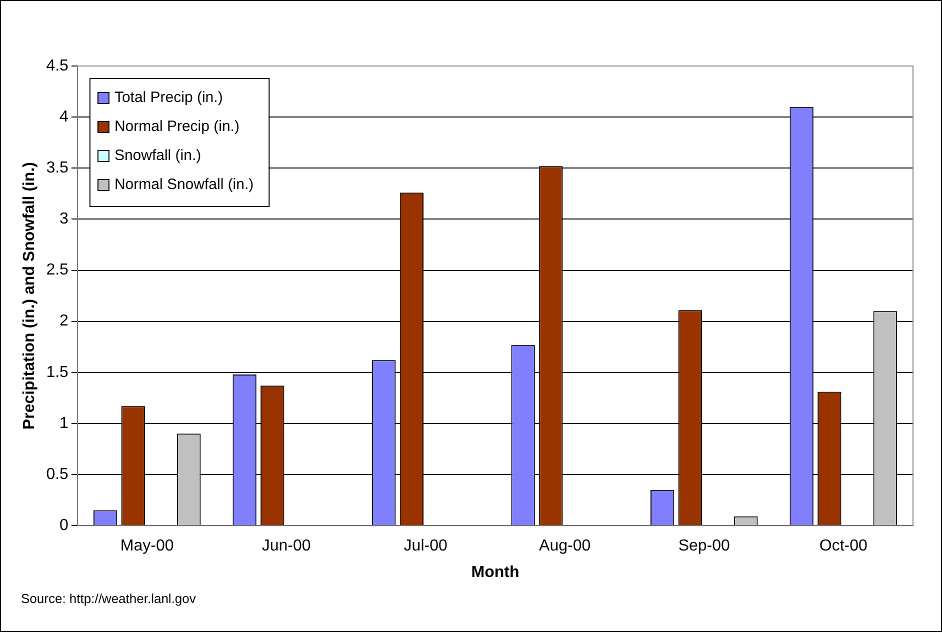 Image resolution: width=942 pixels, height=632 pixels. Describe the element at coordinates (184, 185) in the screenshot. I see `legend-label: Normal Snowfall (in.)` at that location.